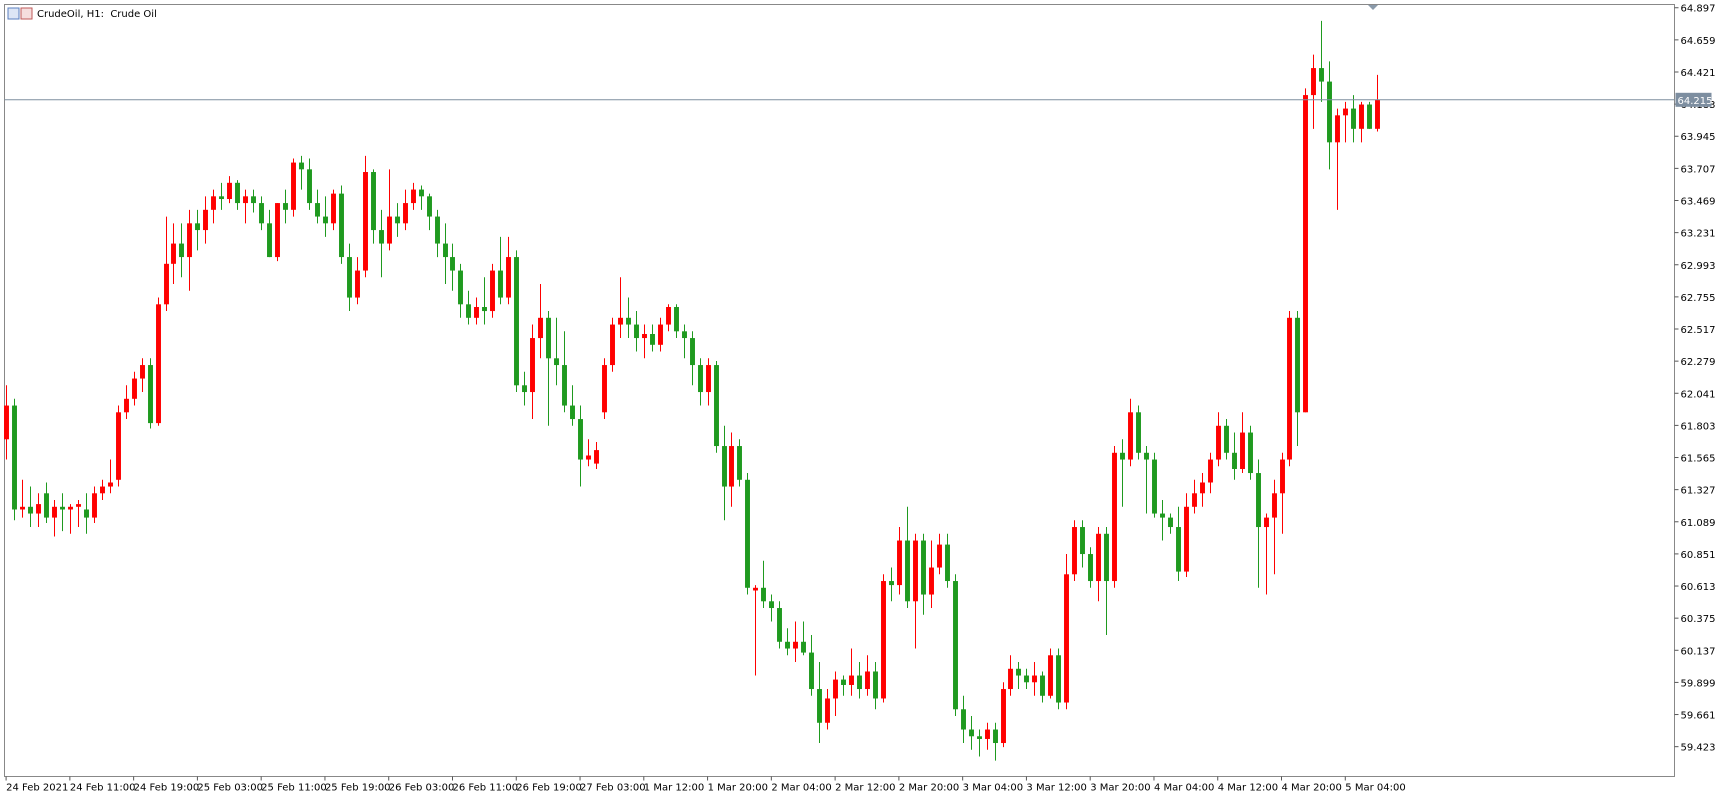  Describe the element at coordinates (1698, 459) in the screenshot. I see `y-tick-label: 61.565` at that location.